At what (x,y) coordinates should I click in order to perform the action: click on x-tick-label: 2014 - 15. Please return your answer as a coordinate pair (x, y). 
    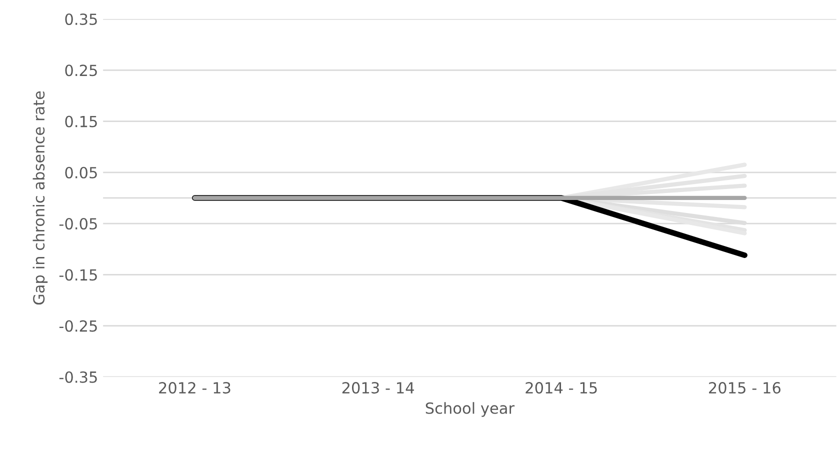
    Looking at the image, I should click on (561, 388).